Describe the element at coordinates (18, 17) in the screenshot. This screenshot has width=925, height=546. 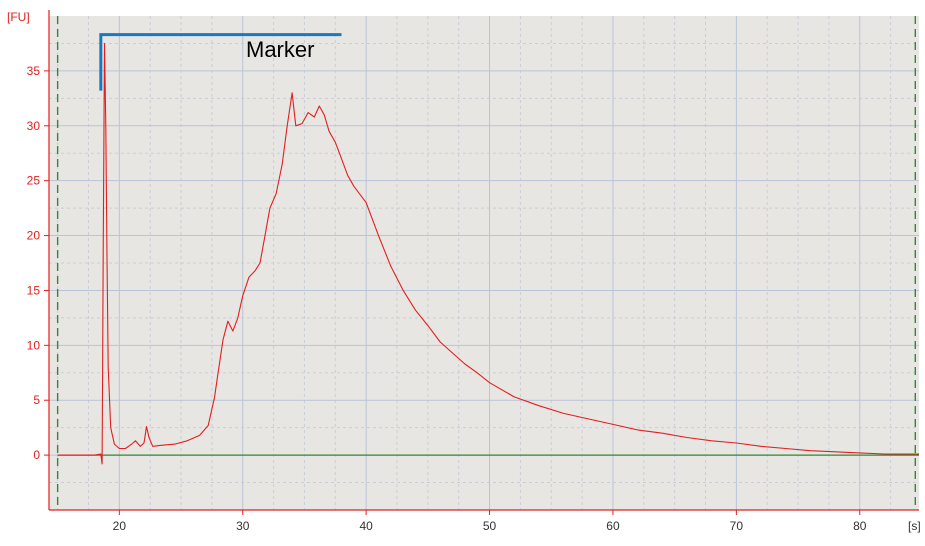
I see `y-unit-label: [FU]` at that location.